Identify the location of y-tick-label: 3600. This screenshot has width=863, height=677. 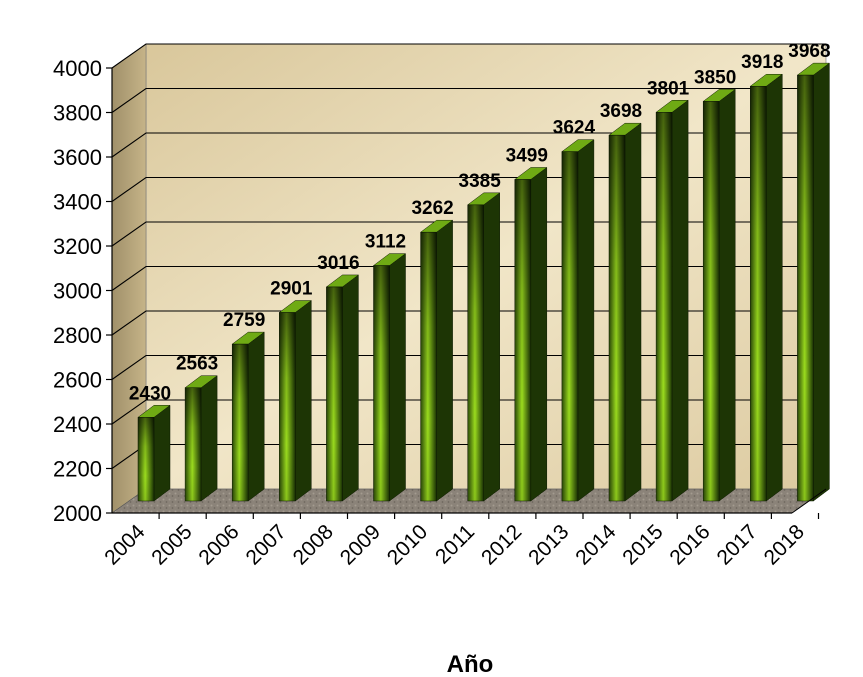
(77, 157).